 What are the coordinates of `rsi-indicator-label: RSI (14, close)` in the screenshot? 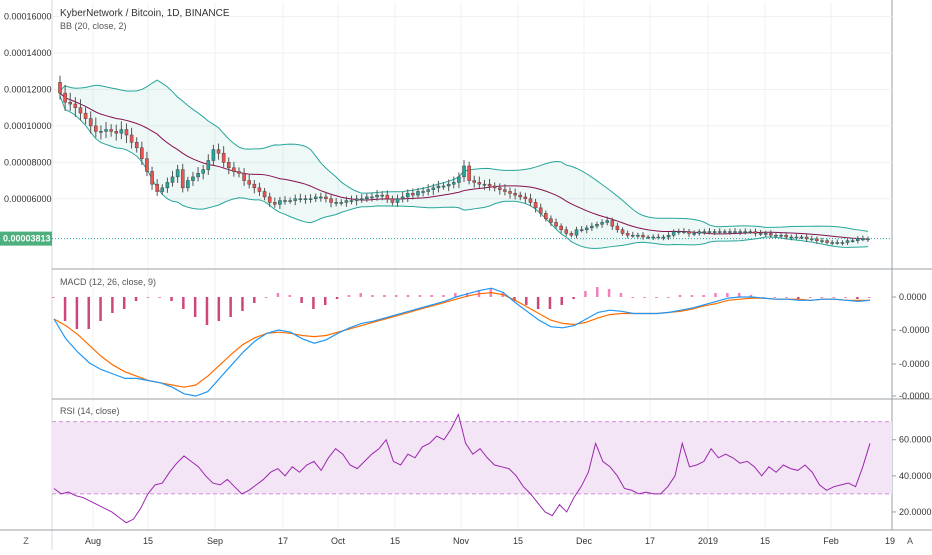 It's located at (90, 411).